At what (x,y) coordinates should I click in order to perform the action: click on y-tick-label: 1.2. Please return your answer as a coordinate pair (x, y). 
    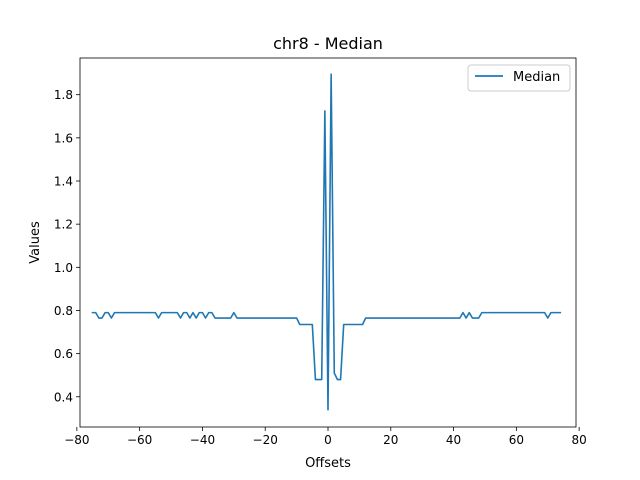
    Looking at the image, I should click on (63, 225).